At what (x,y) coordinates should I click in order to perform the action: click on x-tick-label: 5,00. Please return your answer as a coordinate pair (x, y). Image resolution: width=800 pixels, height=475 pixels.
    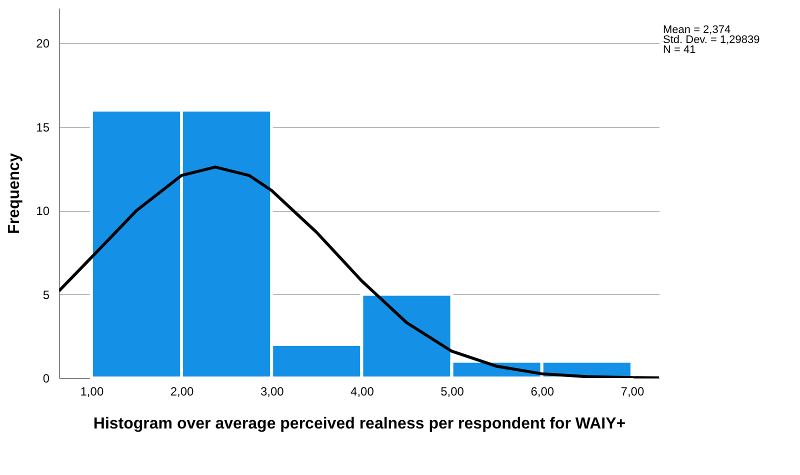
    Looking at the image, I should click on (452, 391).